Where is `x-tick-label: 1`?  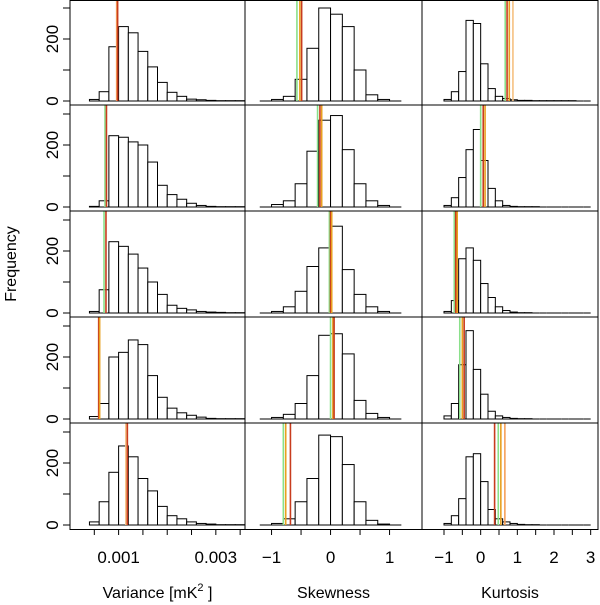 x-tick-label: 1 is located at coordinates (517, 557).